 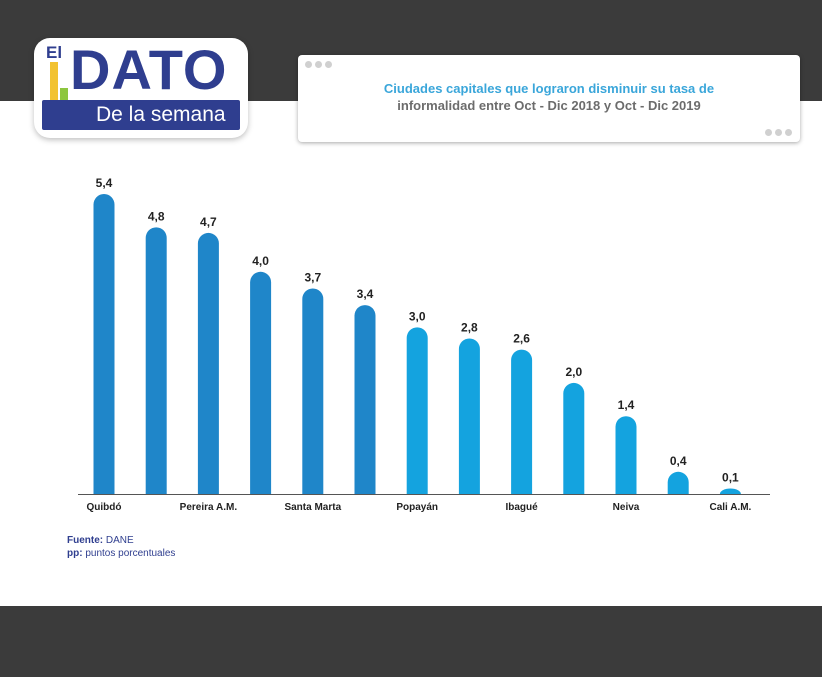 I want to click on source-value: DANE, so click(x=119, y=540).